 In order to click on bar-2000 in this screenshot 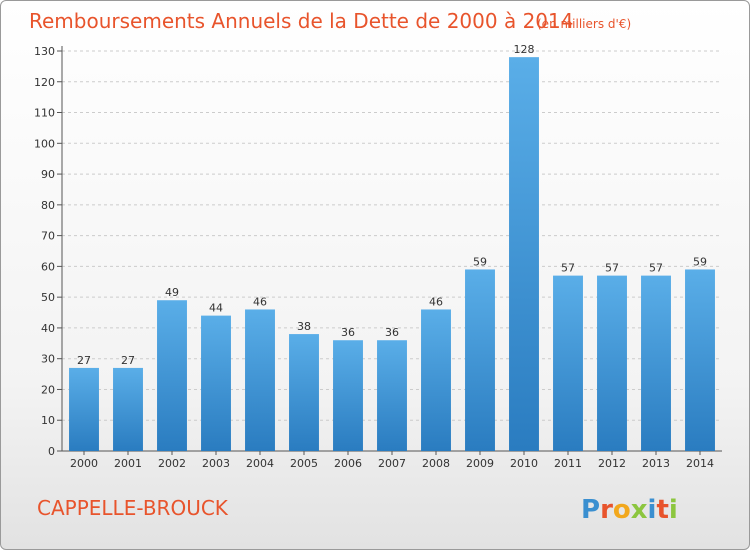, I will do `click(84, 409)`.